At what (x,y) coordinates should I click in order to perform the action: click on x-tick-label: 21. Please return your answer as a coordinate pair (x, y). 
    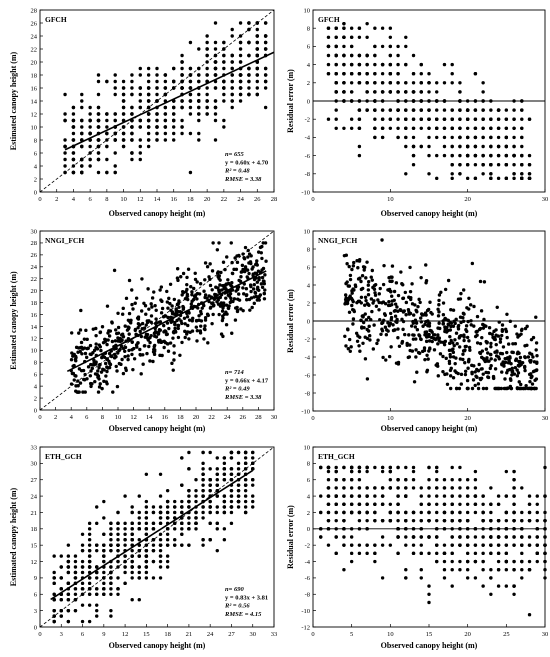
    Looking at the image, I should click on (189, 634).